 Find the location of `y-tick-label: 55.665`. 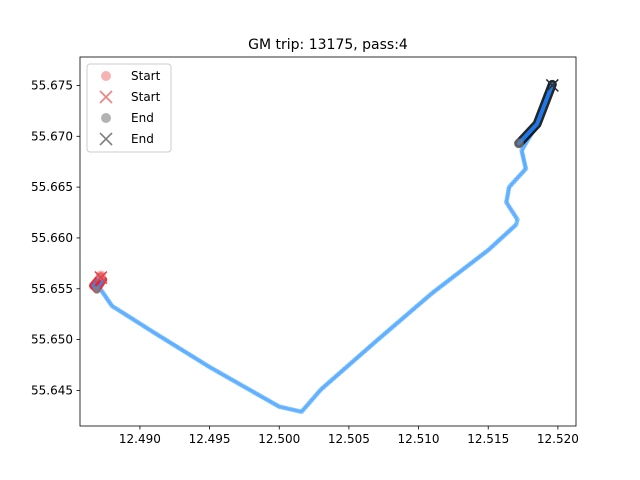

y-tick-label: 55.665 is located at coordinates (52, 187).